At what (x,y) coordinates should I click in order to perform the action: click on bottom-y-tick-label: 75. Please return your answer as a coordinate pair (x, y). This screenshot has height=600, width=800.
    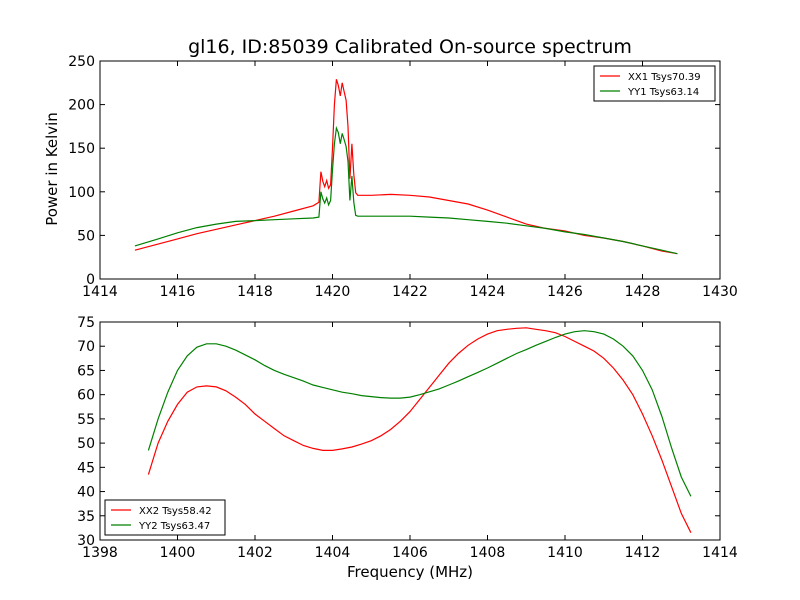
    Looking at the image, I should click on (86, 323).